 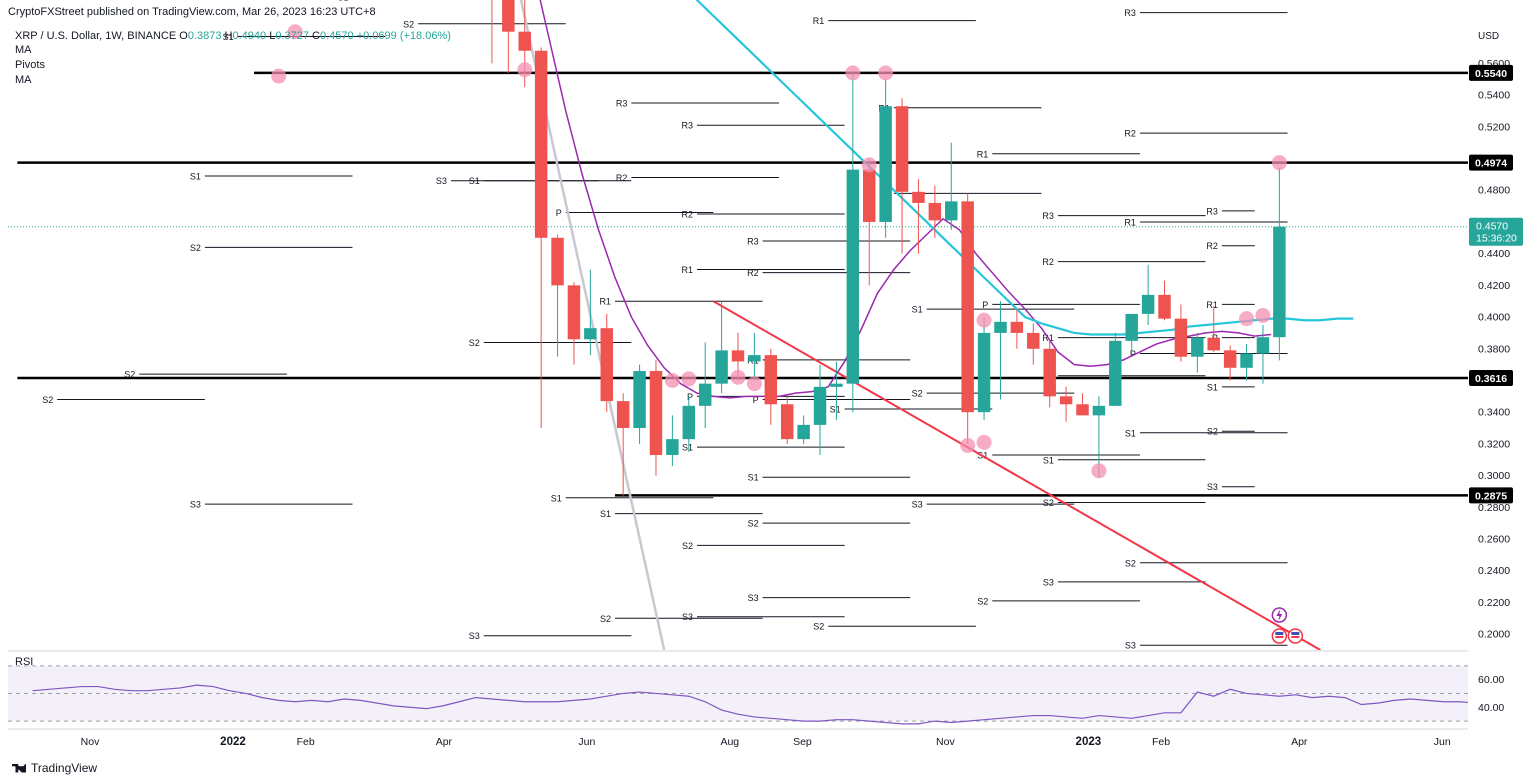 I want to click on indicator-ma-1: MA, so click(x=23, y=50).